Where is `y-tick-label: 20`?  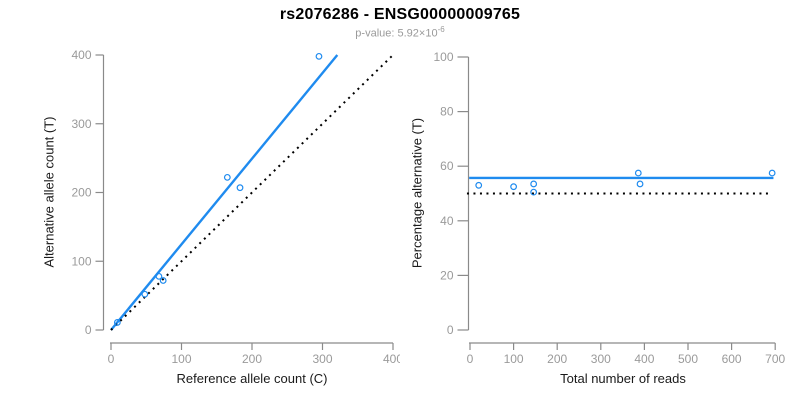 y-tick-label: 20 is located at coordinates (447, 275).